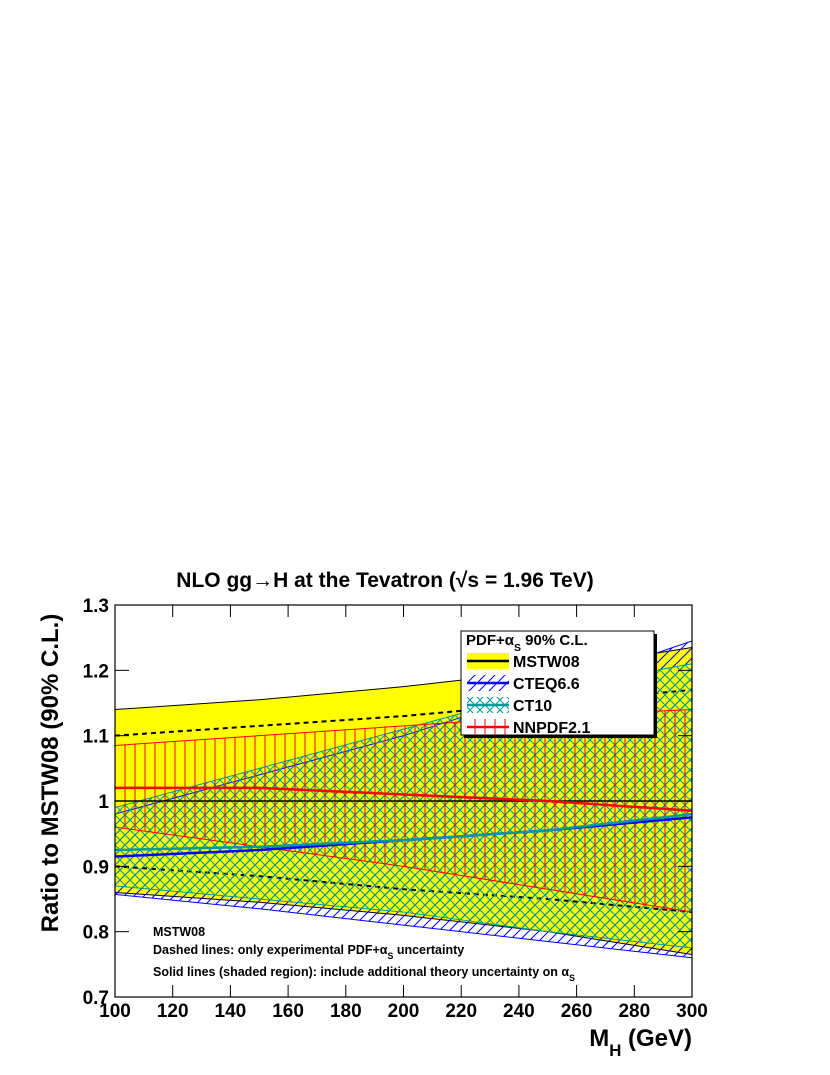 This screenshot has height=1075, width=830. Describe the element at coordinates (692, 1011) in the screenshot. I see `x-tick-label: 300` at that location.